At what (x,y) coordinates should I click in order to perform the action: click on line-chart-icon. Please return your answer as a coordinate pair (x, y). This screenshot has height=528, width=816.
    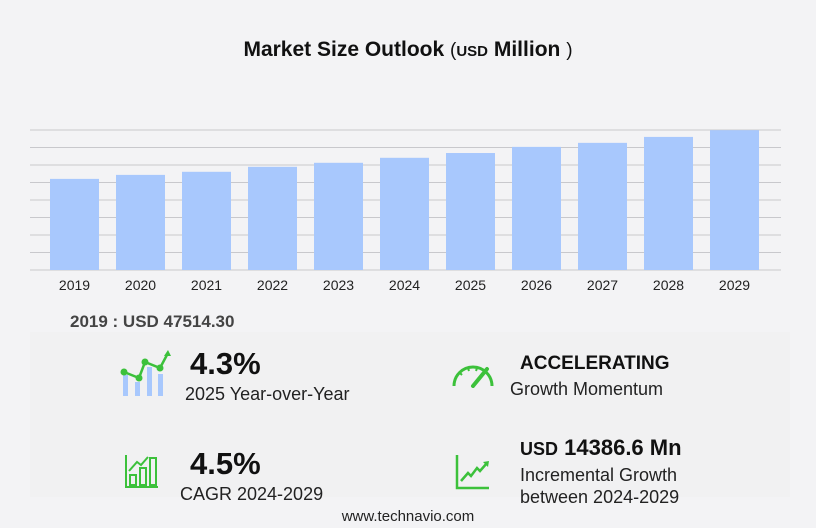
    Looking at the image, I should click on (472, 472).